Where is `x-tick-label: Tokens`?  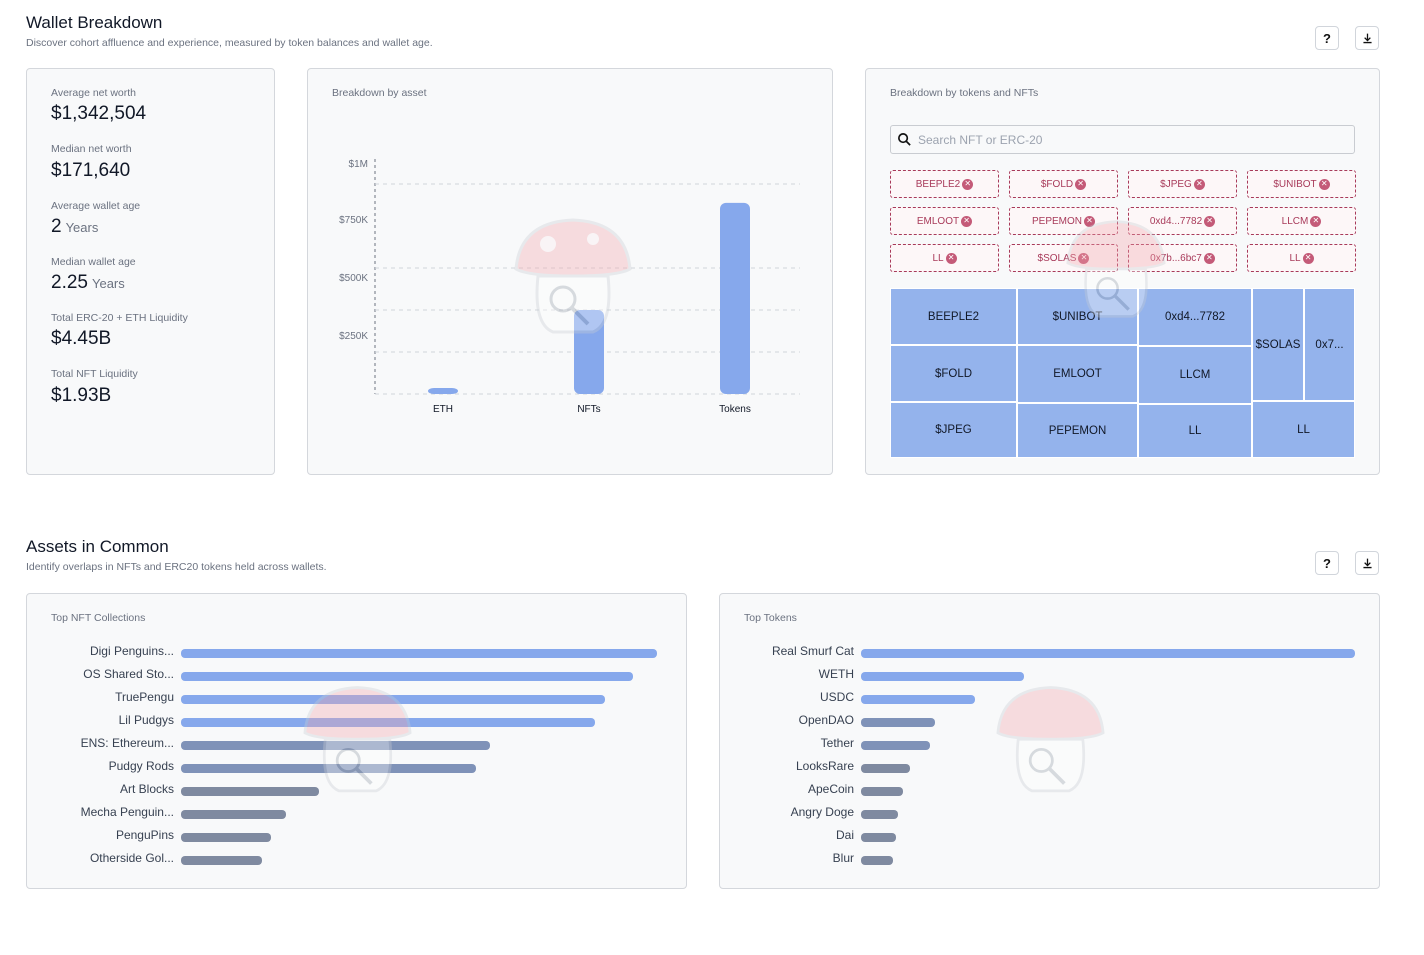
x-tick-label: Tokens is located at coordinates (735, 409).